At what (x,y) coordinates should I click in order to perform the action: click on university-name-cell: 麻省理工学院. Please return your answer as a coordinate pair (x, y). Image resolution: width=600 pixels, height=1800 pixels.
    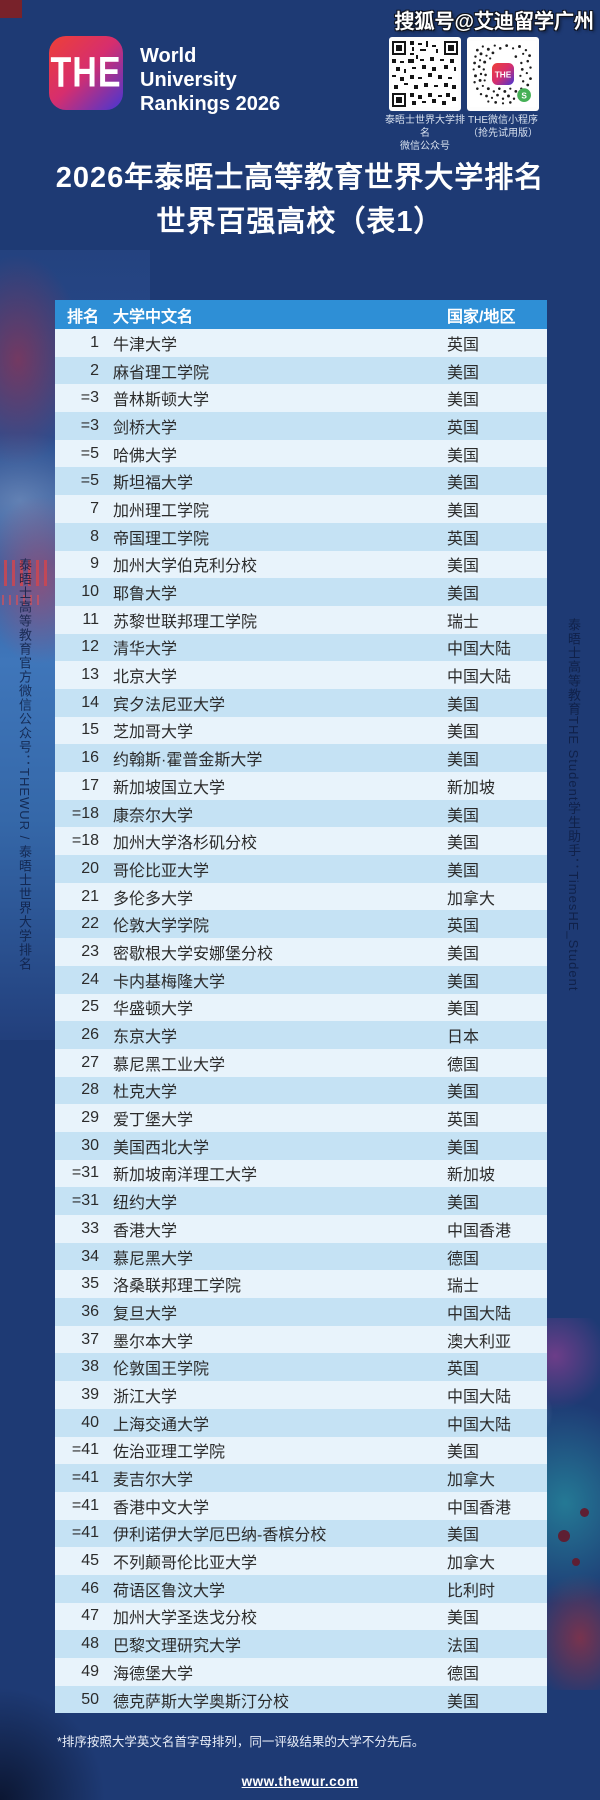
    Looking at the image, I should click on (161, 373).